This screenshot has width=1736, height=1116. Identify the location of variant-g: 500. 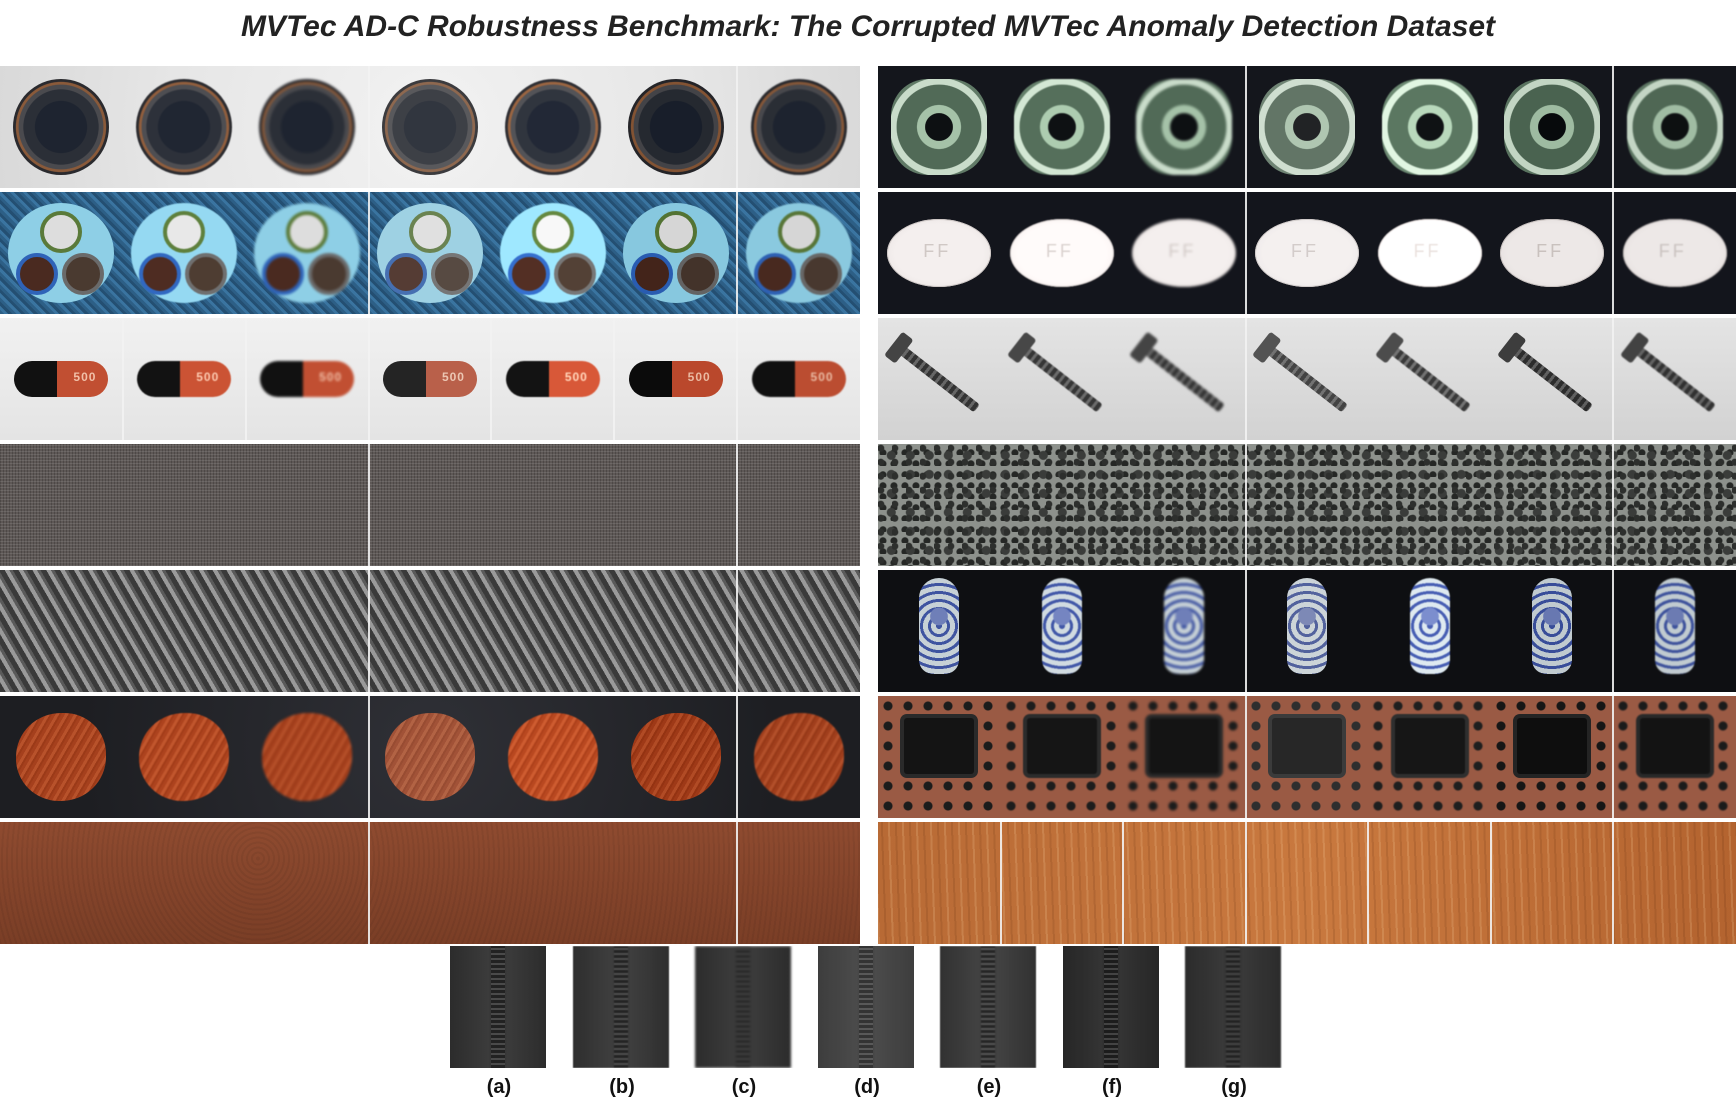
(798, 379).